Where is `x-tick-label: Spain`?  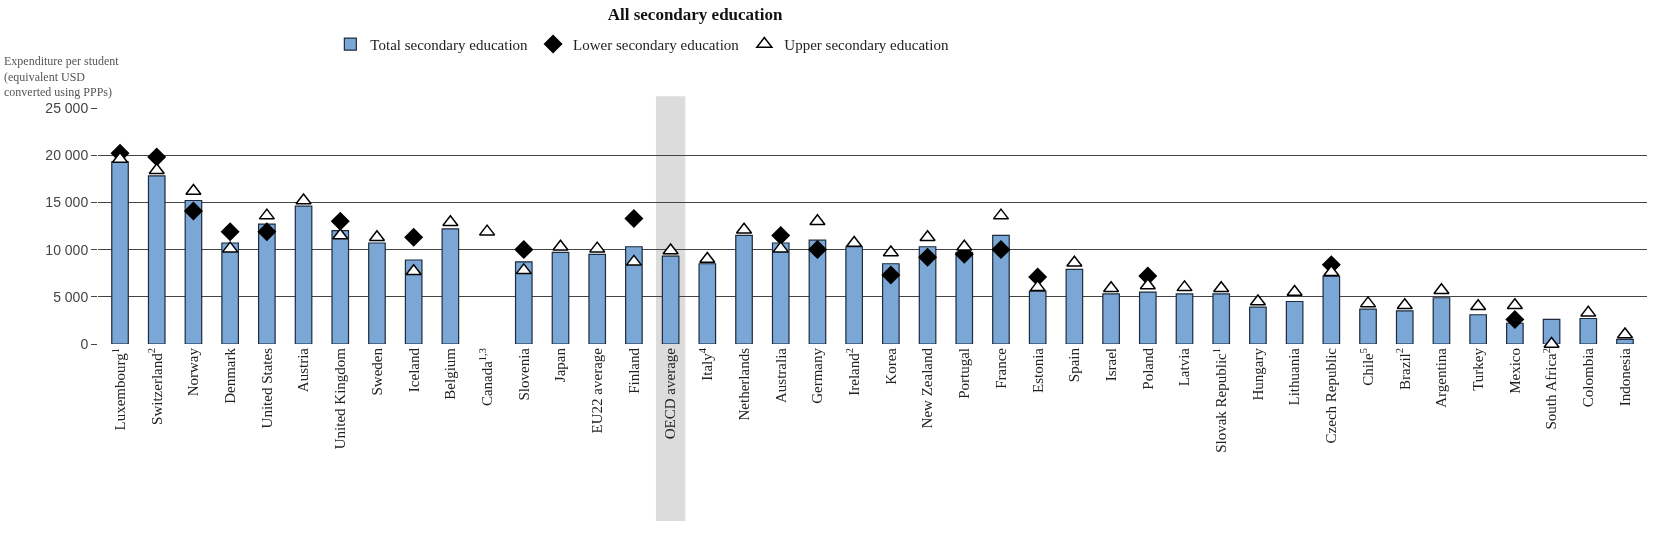
x-tick-label: Spain is located at coordinates (1074, 365).